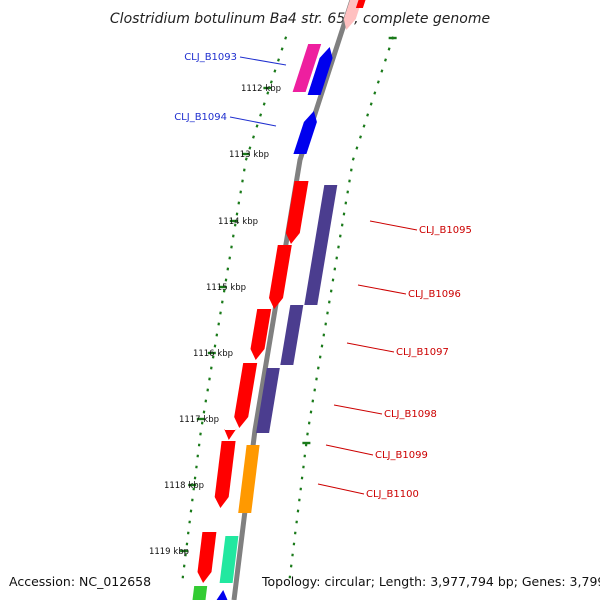 The height and width of the screenshot is (600, 600). I want to click on gene-label-clj-b1097: CLJ_B1097, so click(422, 352).